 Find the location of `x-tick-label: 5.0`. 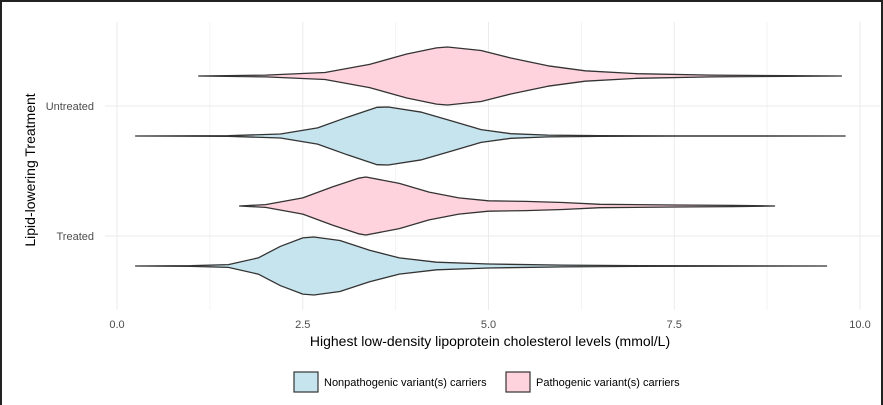

x-tick-label: 5.0 is located at coordinates (488, 325).